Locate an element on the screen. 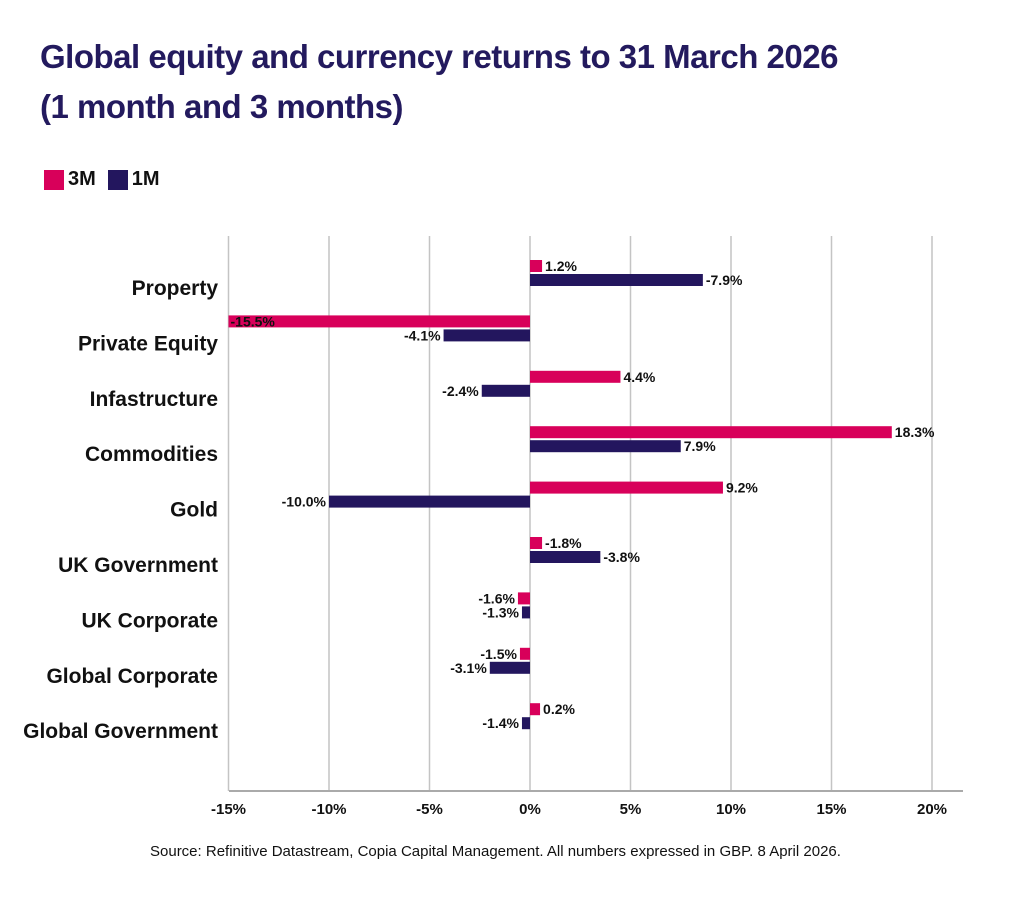 The width and height of the screenshot is (1024, 899). data-label-1m: -2.4% is located at coordinates (460, 391).